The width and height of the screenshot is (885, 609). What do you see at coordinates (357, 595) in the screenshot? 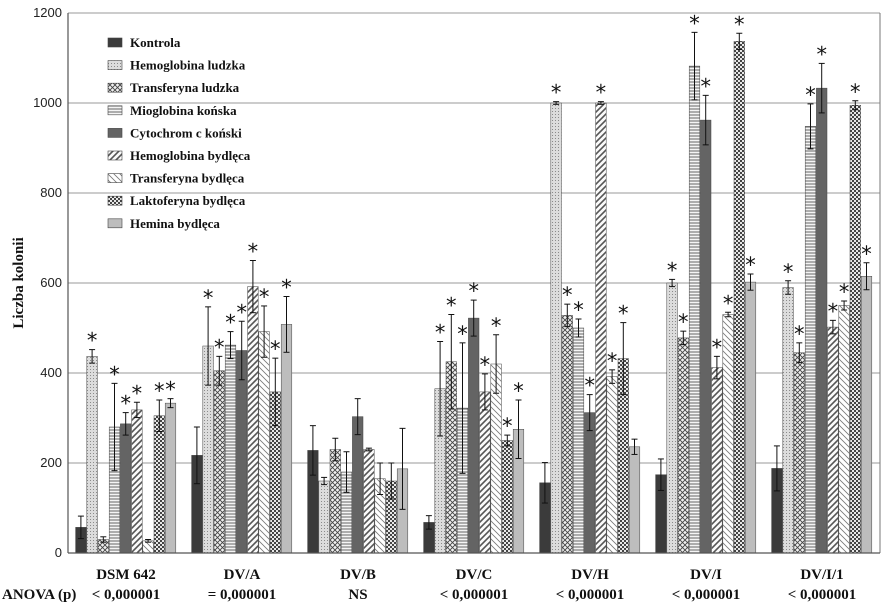
I see `anova-p-value: NS` at bounding box center [357, 595].